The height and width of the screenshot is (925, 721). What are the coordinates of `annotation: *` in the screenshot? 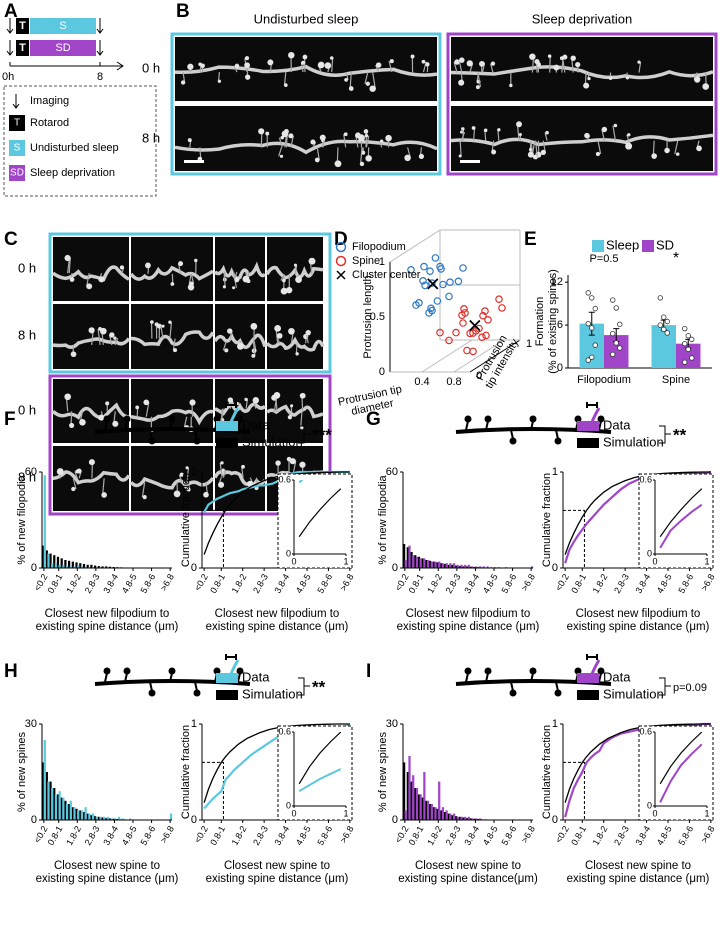 It's located at (676, 258).